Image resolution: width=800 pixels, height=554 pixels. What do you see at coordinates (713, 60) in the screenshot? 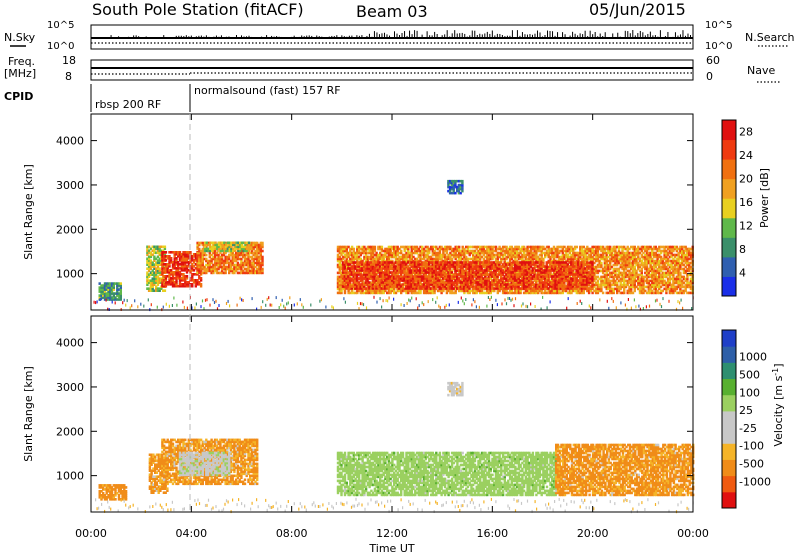
I see `nave-tick-high: 60` at bounding box center [713, 60].